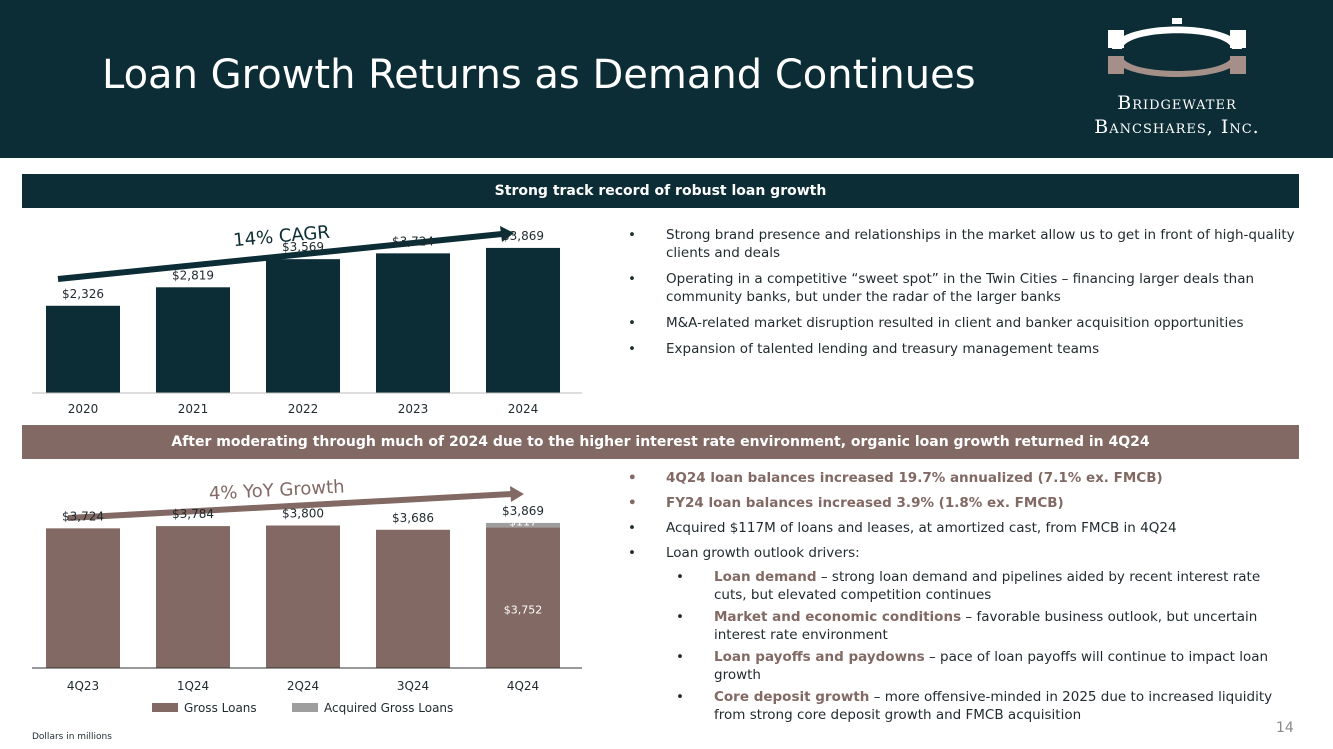  What do you see at coordinates (413, 598) in the screenshot?
I see `bar-gross-3Q24` at bounding box center [413, 598].